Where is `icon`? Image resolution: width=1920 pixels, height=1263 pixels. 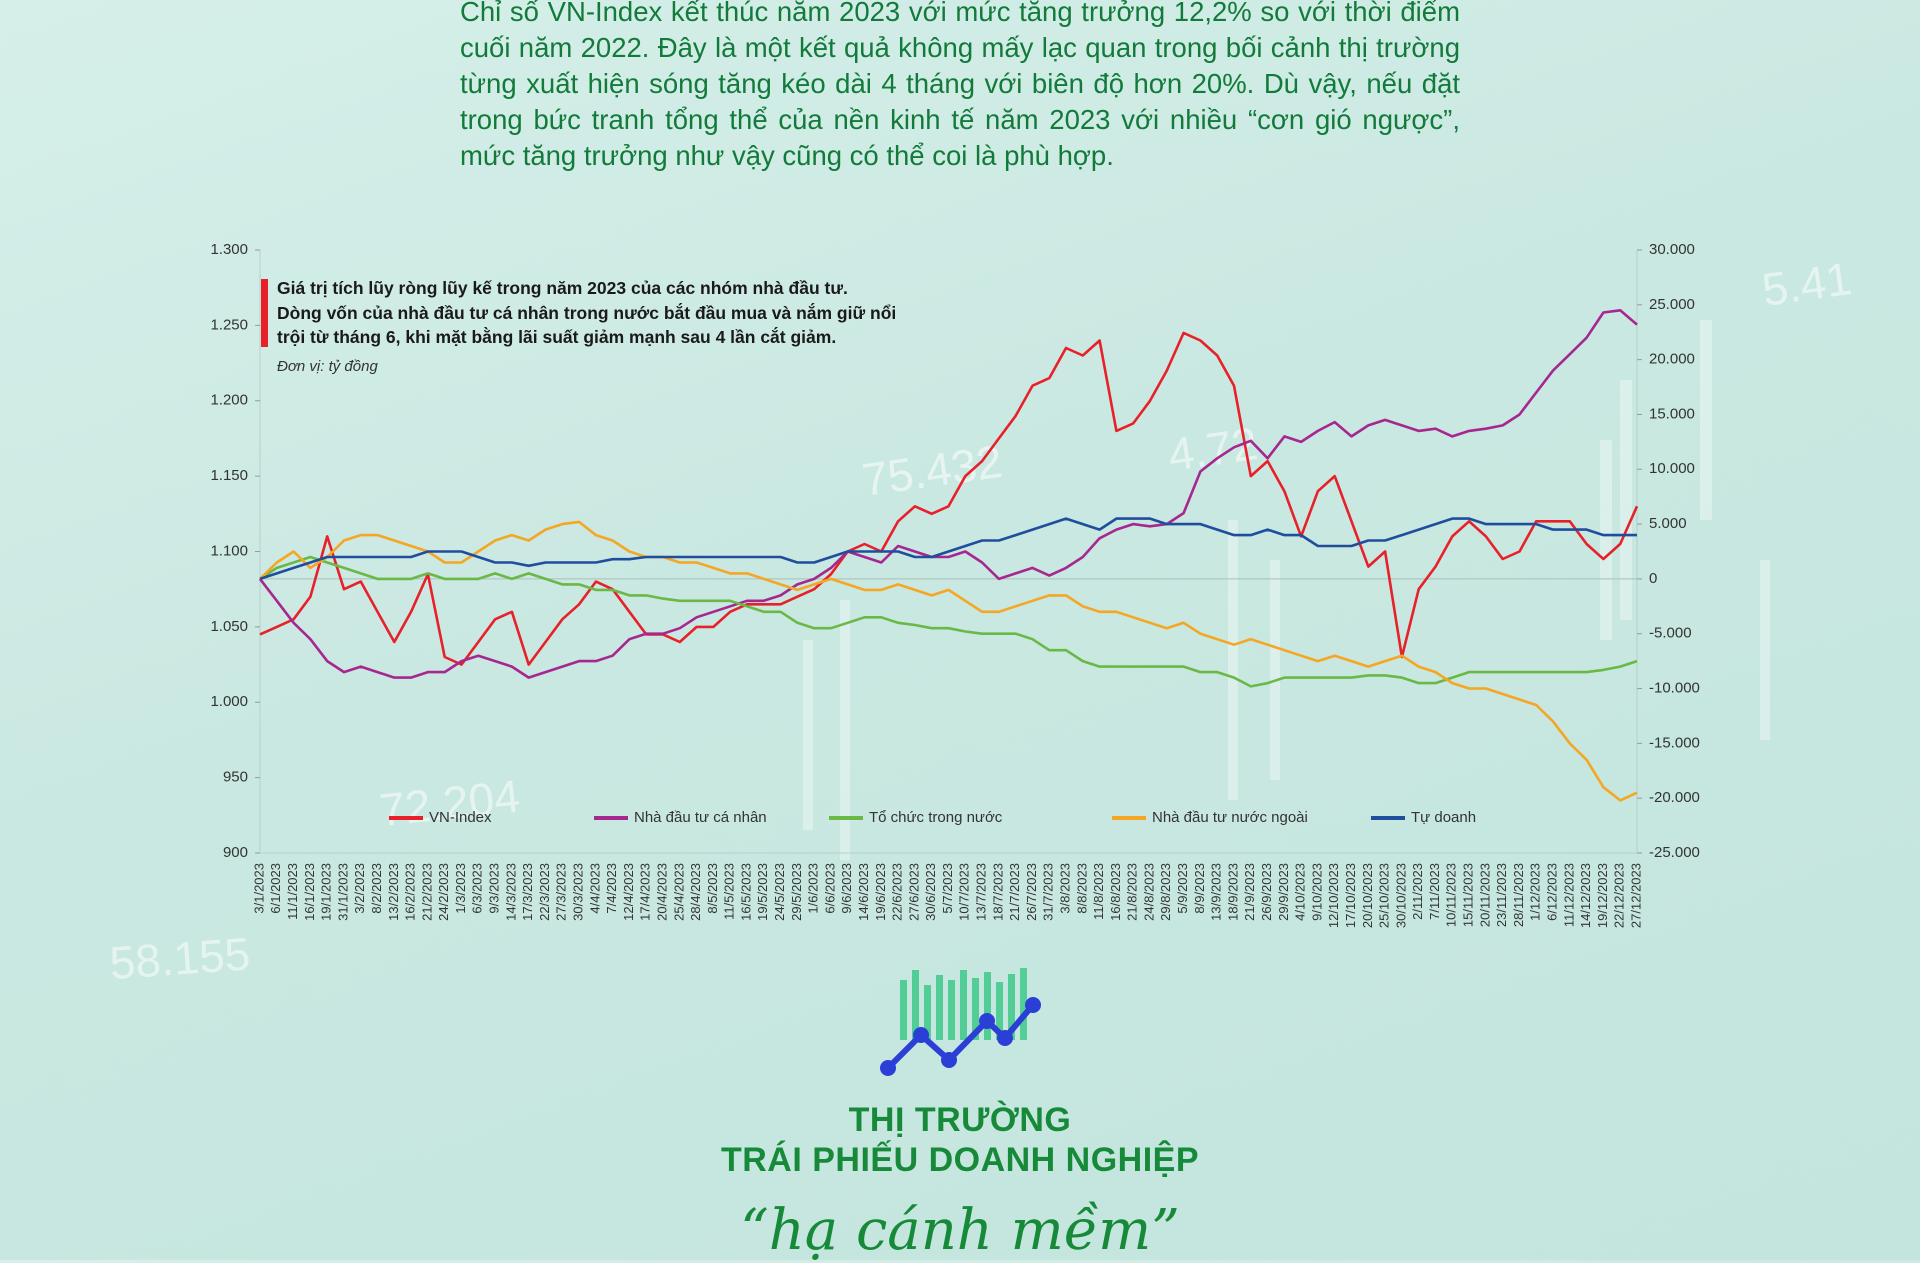
icon is located at coordinates (960, 1022).